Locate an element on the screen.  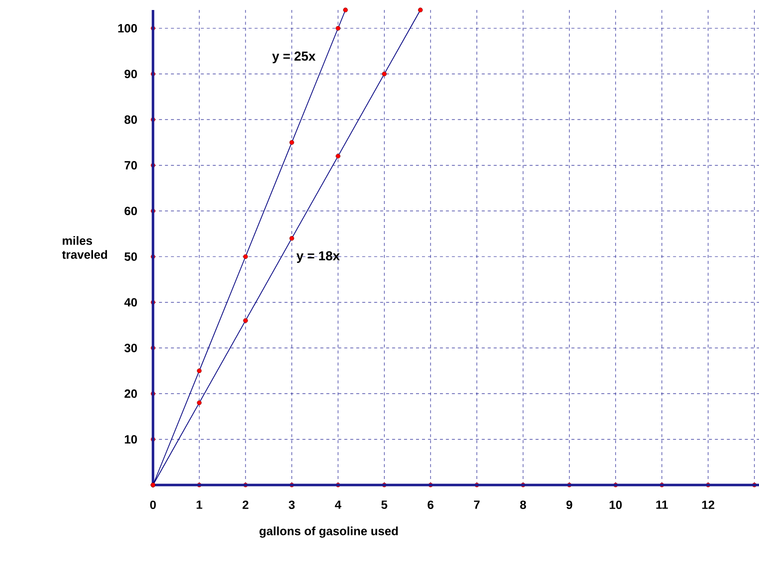
y-tick-label: 20 is located at coordinates (130, 393).